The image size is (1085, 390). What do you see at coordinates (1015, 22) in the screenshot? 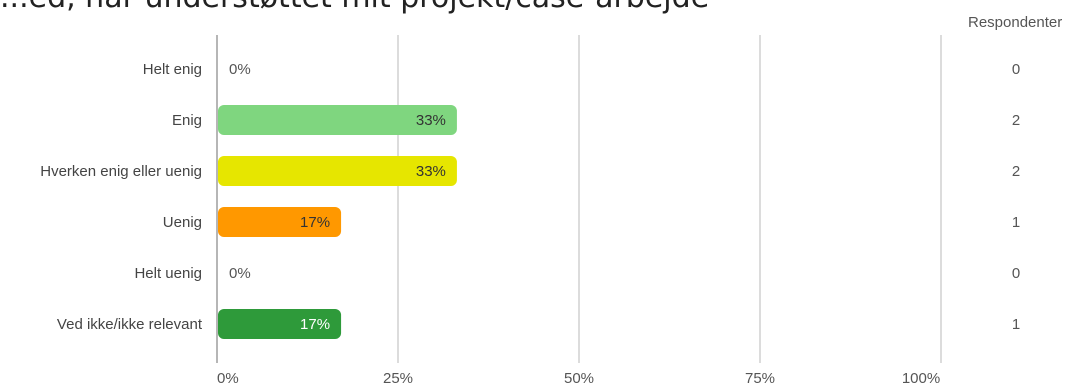
I see `respondents-header: Respondenter` at bounding box center [1015, 22].